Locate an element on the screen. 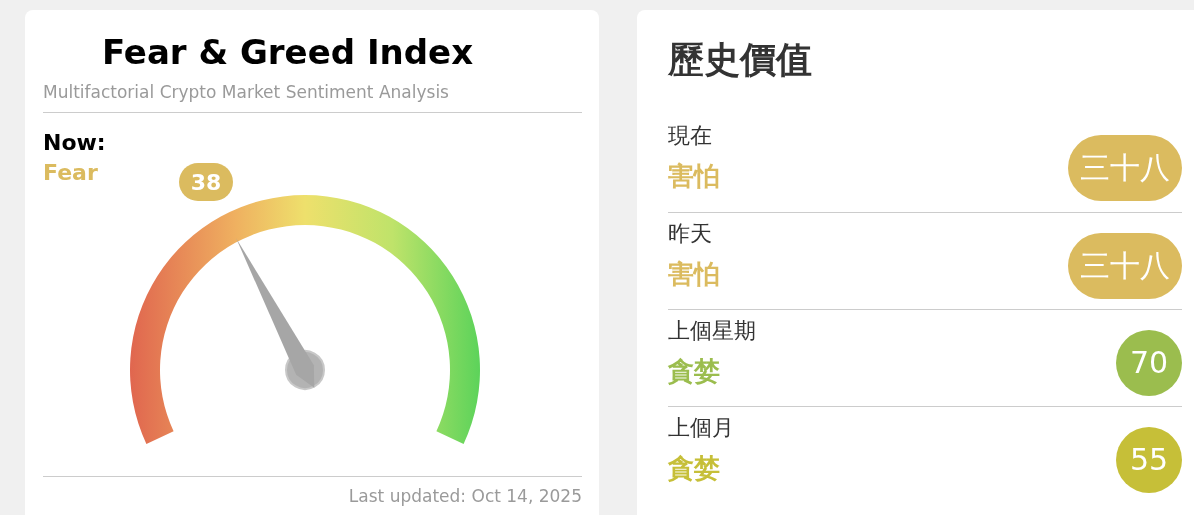  data-label: 38 is located at coordinates (206, 182).